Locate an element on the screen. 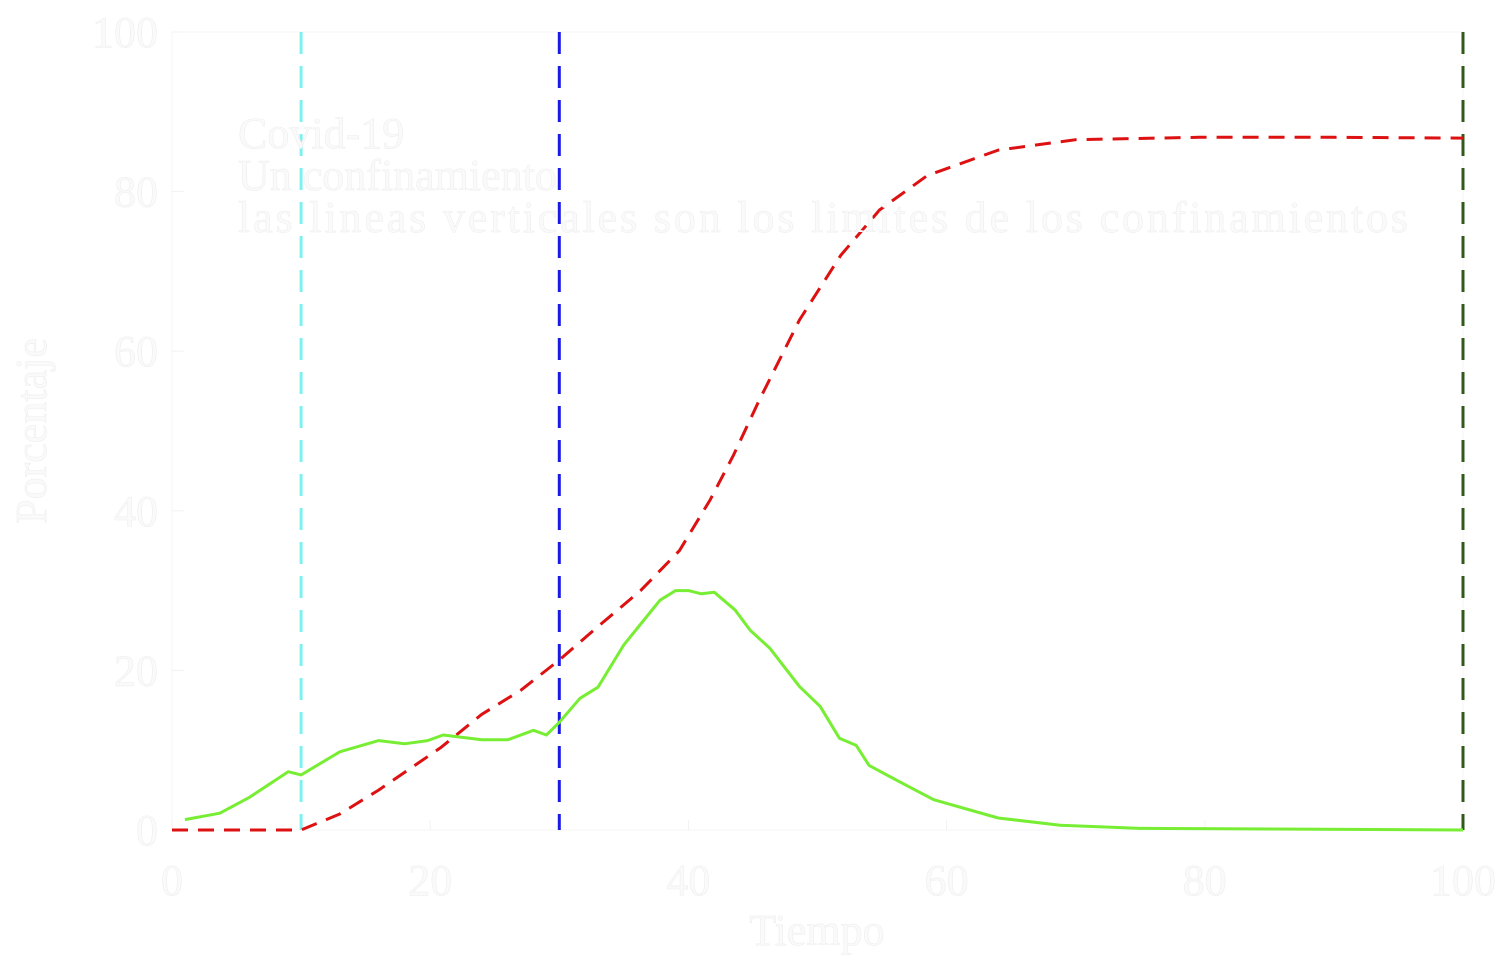  y-axis-label: Porcentaje is located at coordinates (31, 431).